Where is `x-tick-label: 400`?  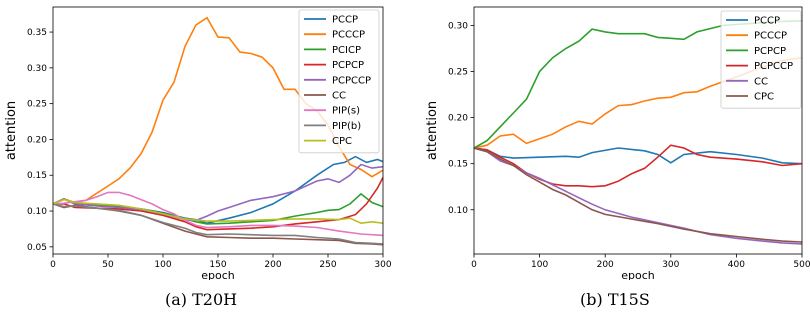 x-tick-label: 400 is located at coordinates (736, 265).